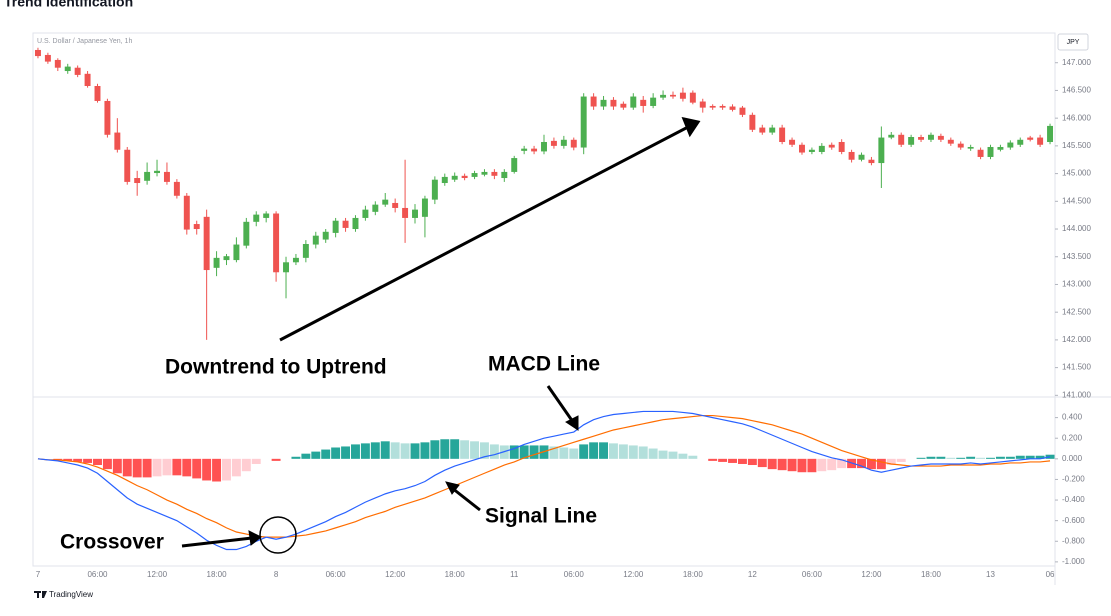 This screenshot has height=616, width=1111. What do you see at coordinates (812, 574) in the screenshot?
I see `x-tick-label: 06:00` at bounding box center [812, 574].